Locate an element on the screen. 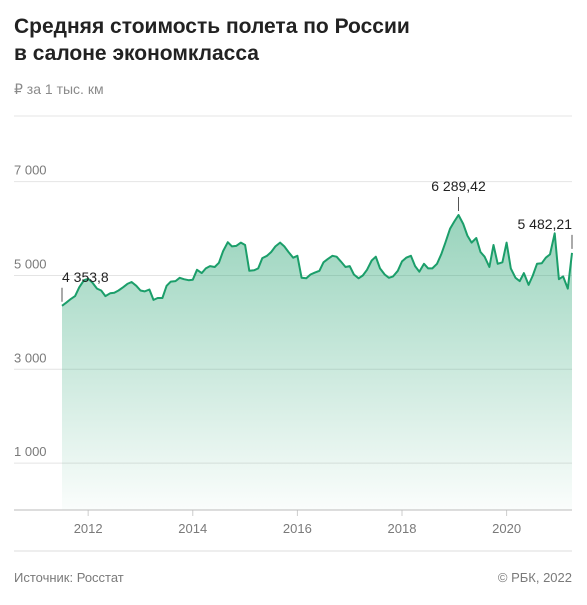 This screenshot has width=587, height=605. y-tick-label: 5 000 is located at coordinates (30, 263).